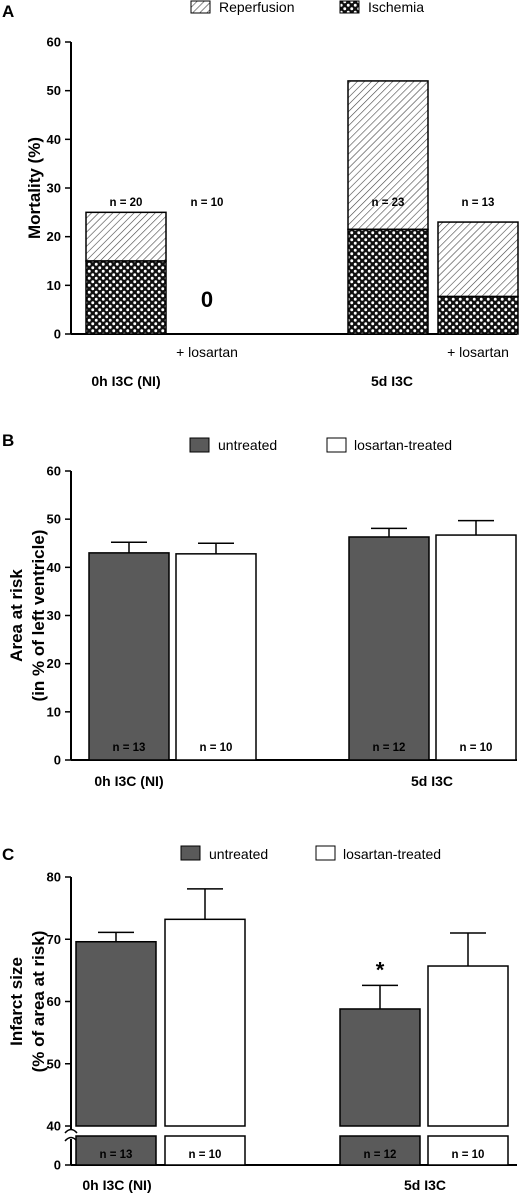 The height and width of the screenshot is (1195, 526). Describe the element at coordinates (8, 11) in the screenshot. I see `panel-a-letter: A` at that location.